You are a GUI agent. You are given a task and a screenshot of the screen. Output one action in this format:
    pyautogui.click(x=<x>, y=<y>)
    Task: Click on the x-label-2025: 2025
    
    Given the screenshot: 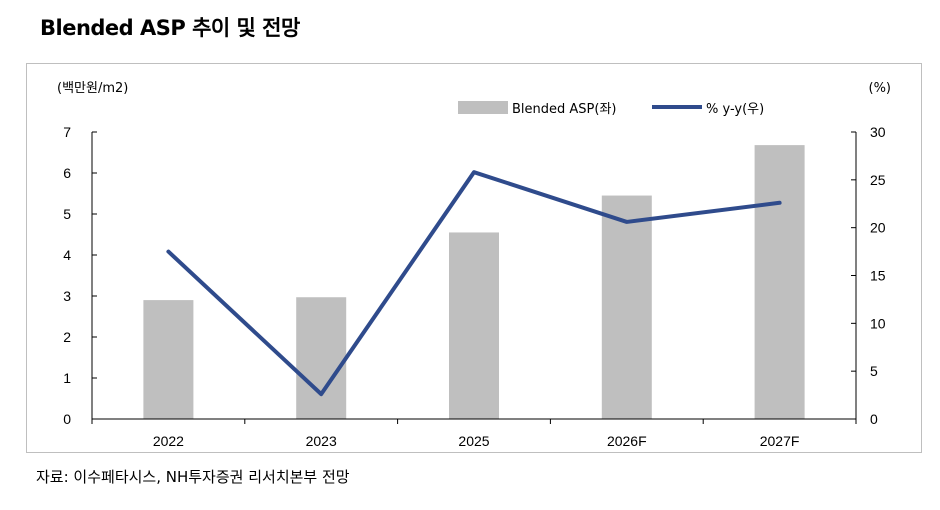 What is the action you would take?
    pyautogui.click(x=473, y=441)
    